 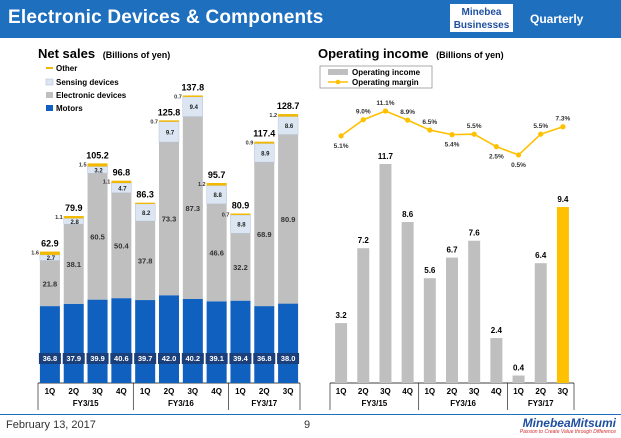 What do you see at coordinates (121, 246) in the screenshot?
I see `net-sales-electronic-label: 50.4` at bounding box center [121, 246].